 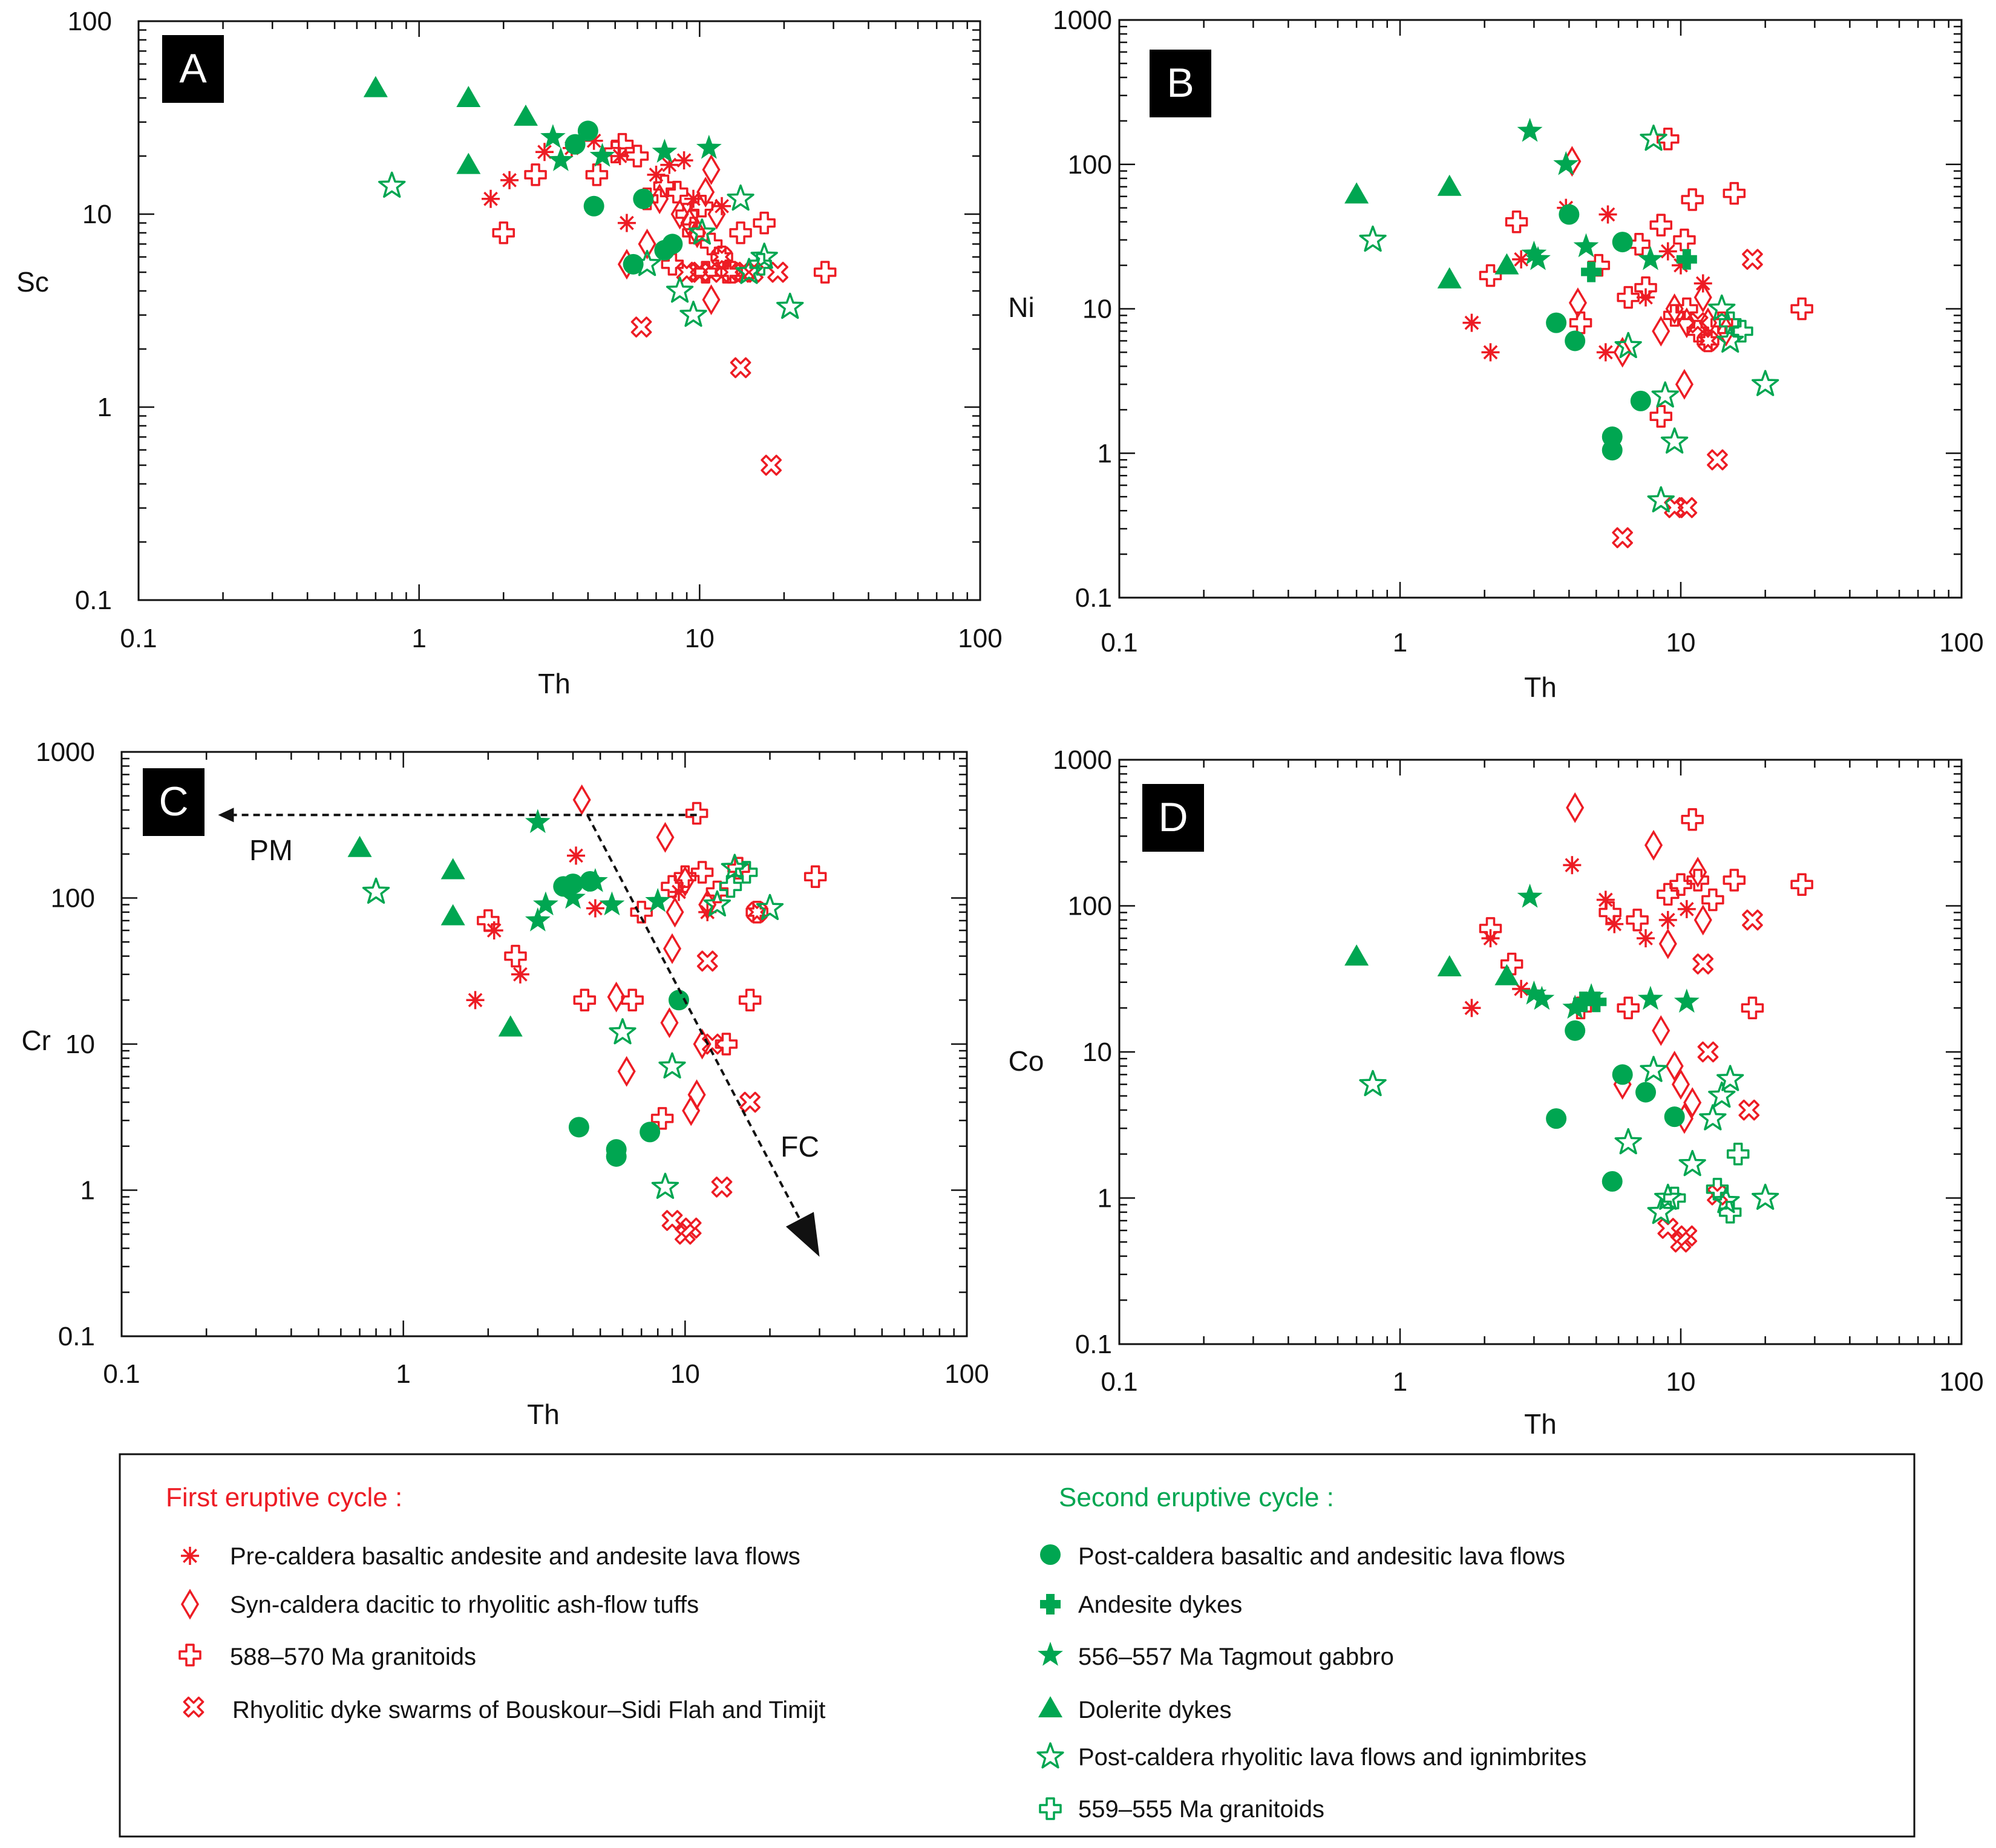 What do you see at coordinates (1734, 193) in the screenshot?
I see `panel-b-open-cross-marker` at bounding box center [1734, 193].